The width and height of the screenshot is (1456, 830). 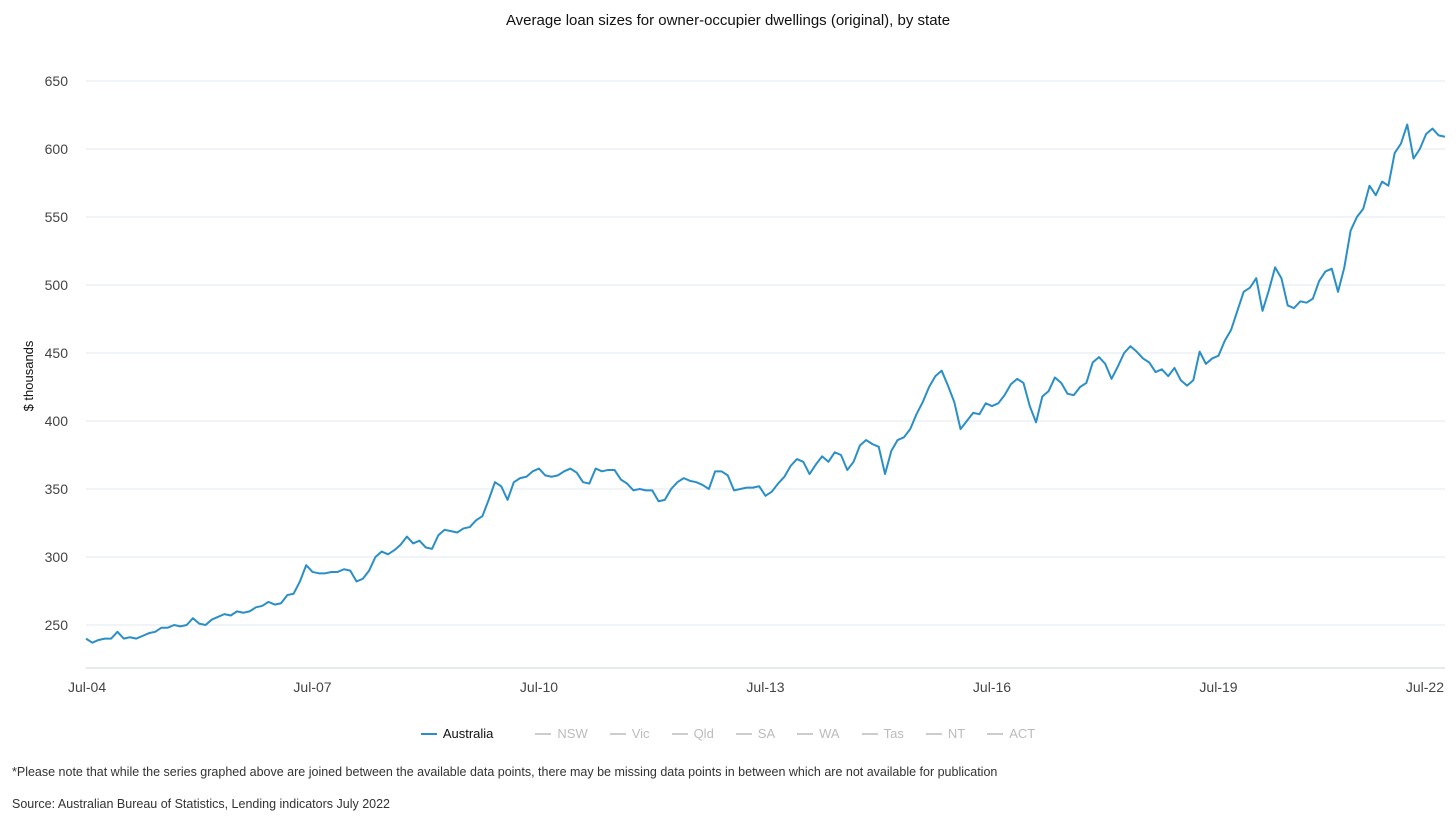 What do you see at coordinates (766, 733) in the screenshot?
I see `legend-label: SA` at bounding box center [766, 733].